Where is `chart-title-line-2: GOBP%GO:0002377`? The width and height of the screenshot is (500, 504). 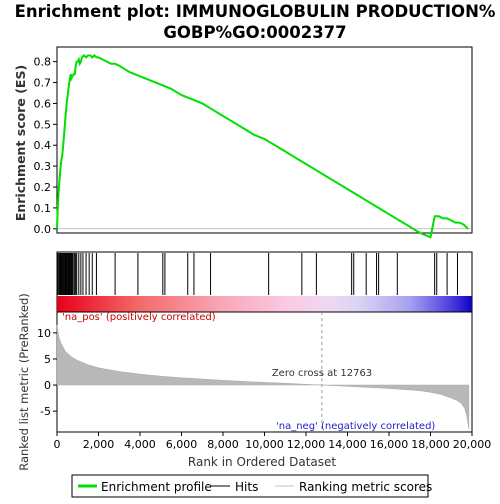 chart-title-line-2: GOBP%GO:0002377 is located at coordinates (254, 32).